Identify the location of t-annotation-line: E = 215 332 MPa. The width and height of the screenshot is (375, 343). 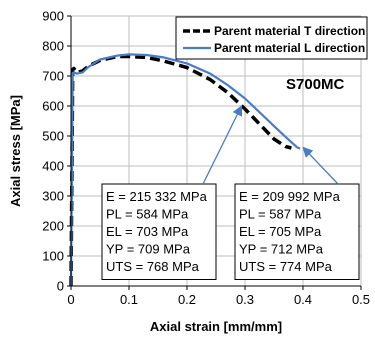
(157, 196).